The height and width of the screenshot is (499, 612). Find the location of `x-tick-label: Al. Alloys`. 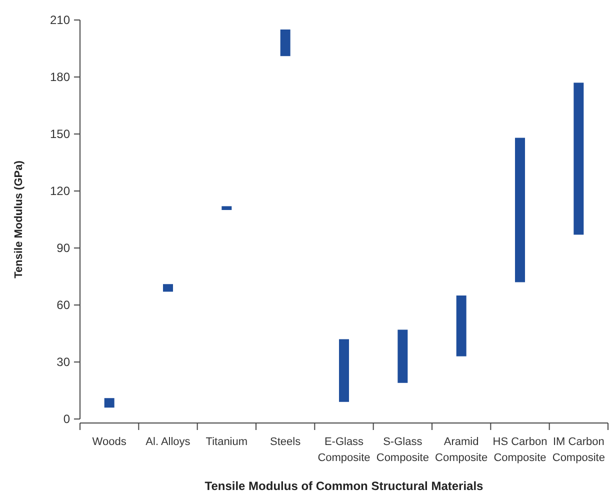

x-tick-label: Al. Alloys is located at coordinates (168, 442).